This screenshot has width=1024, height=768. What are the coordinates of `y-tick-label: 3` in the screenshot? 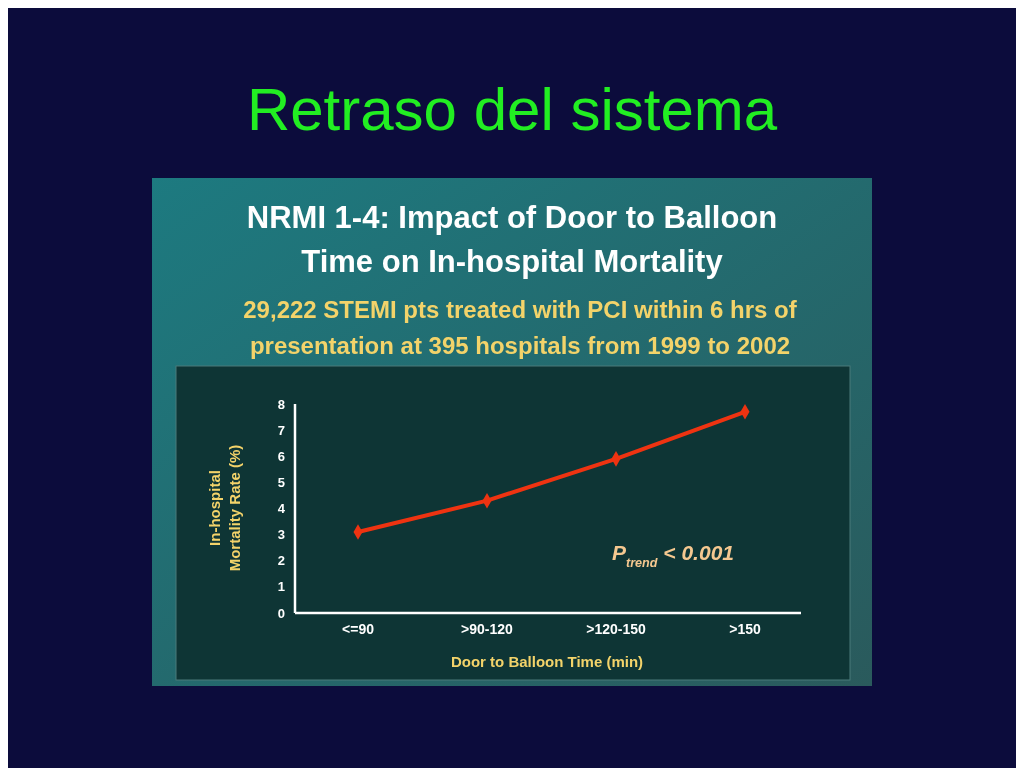 It's located at (281, 535).